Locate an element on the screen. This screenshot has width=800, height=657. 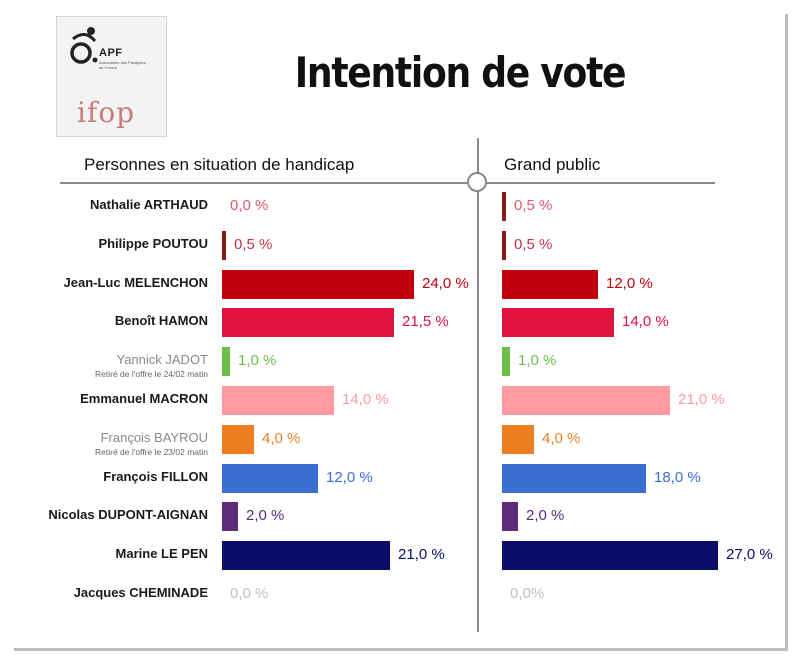
value-label-left: 1,0 % is located at coordinates (257, 361).